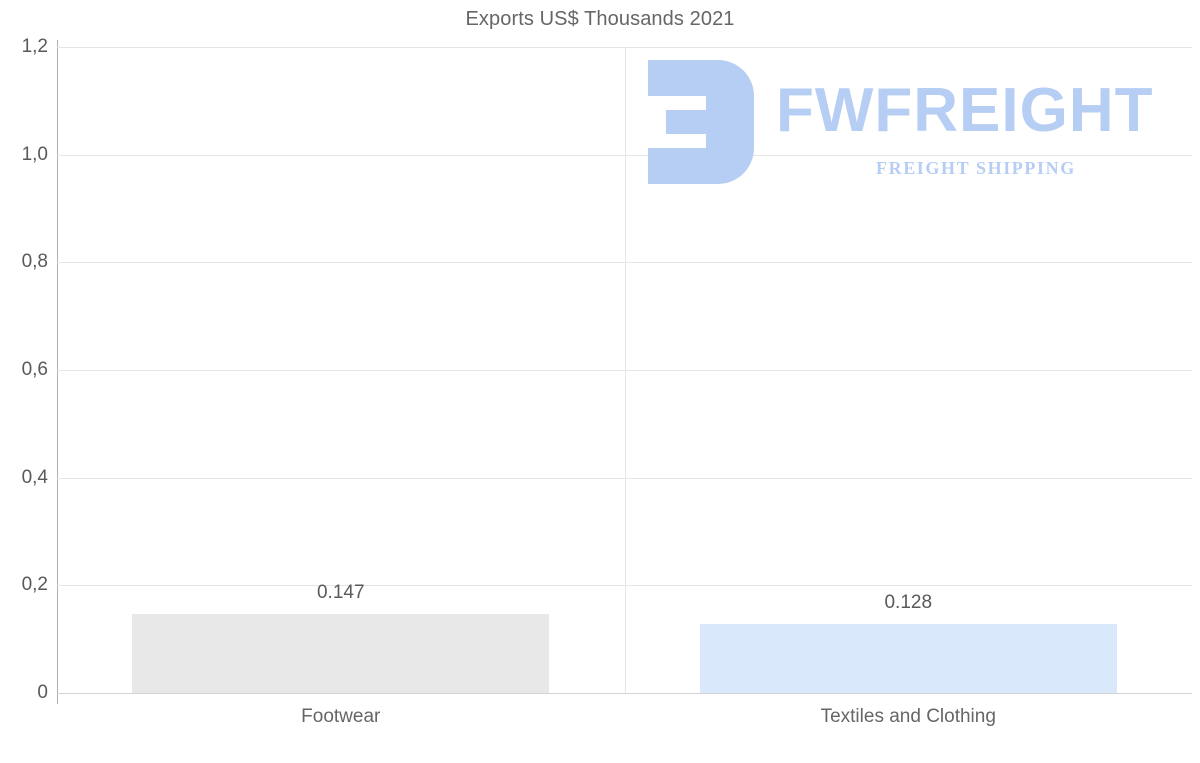 Image resolution: width=1200 pixels, height=763 pixels. What do you see at coordinates (34, 369) in the screenshot?
I see `y-axis-tick-label: 0,6` at bounding box center [34, 369].